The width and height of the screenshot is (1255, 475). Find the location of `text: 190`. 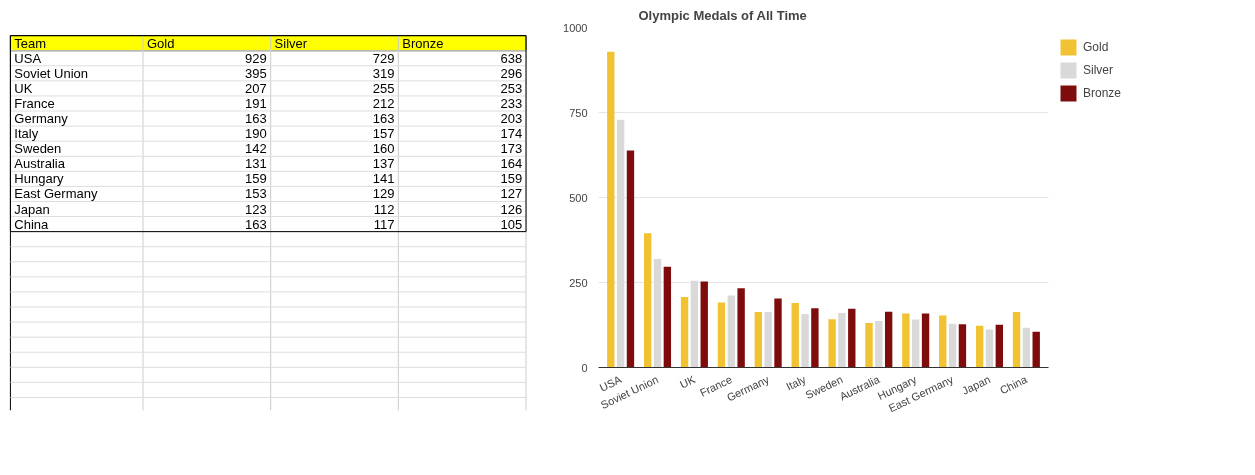

text: 190 is located at coordinates (256, 134).